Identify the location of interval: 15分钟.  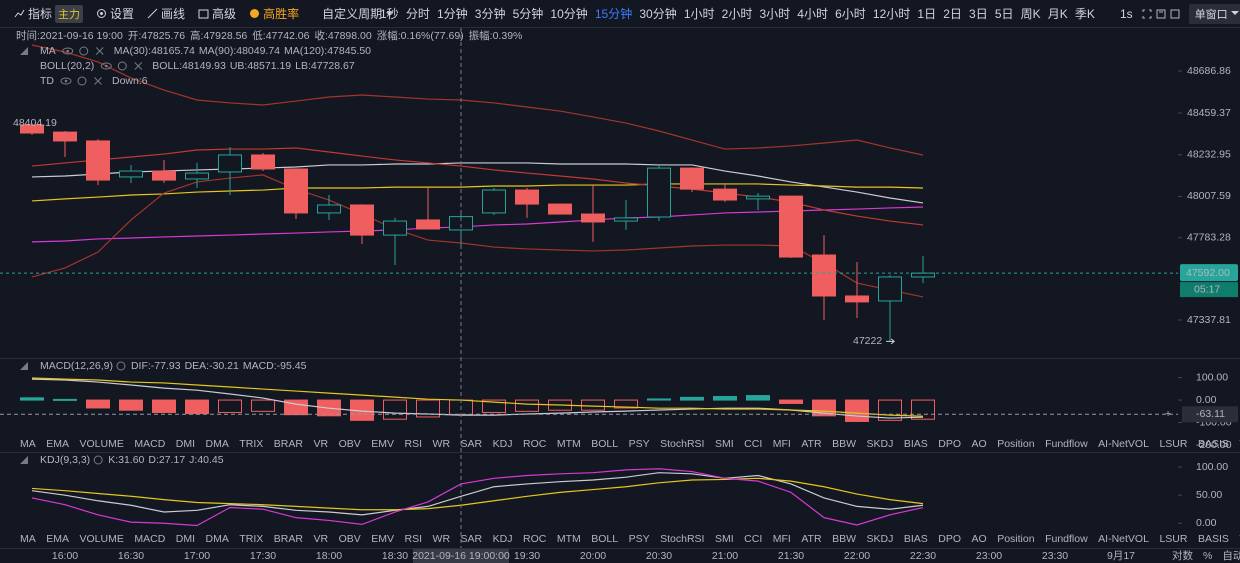
(613, 14).